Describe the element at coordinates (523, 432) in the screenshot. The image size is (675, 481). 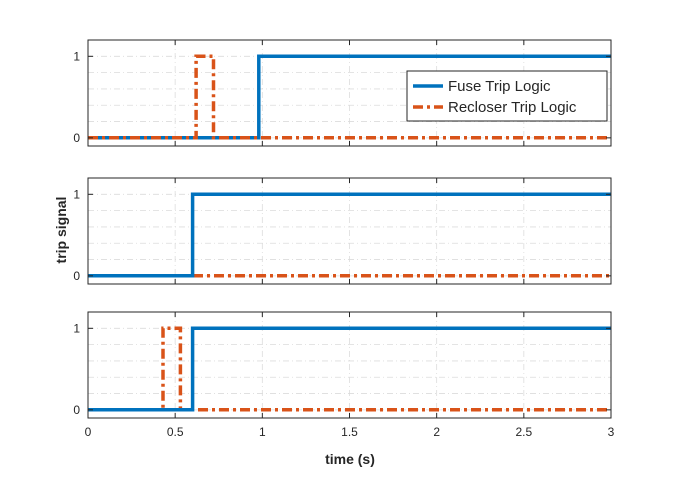
I see `x-tick-label: 2.5` at that location.